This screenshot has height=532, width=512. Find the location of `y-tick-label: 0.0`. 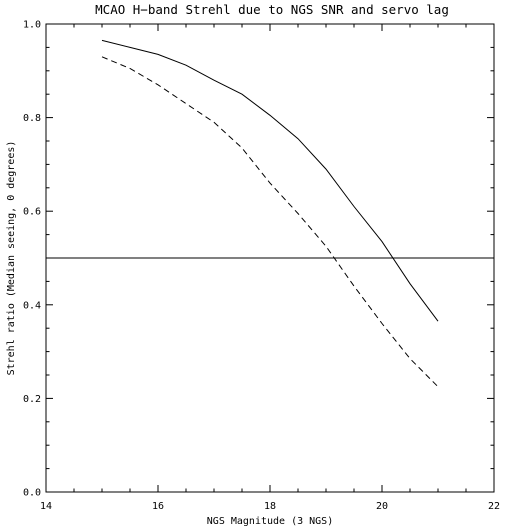

y-tick-label: 0.0 is located at coordinates (32, 493).